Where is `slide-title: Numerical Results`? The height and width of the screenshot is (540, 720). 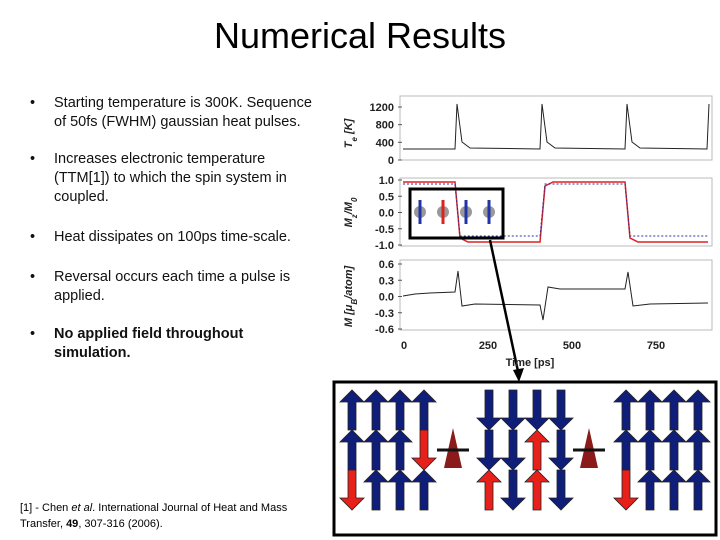 slide-title: Numerical Results is located at coordinates (360, 35).